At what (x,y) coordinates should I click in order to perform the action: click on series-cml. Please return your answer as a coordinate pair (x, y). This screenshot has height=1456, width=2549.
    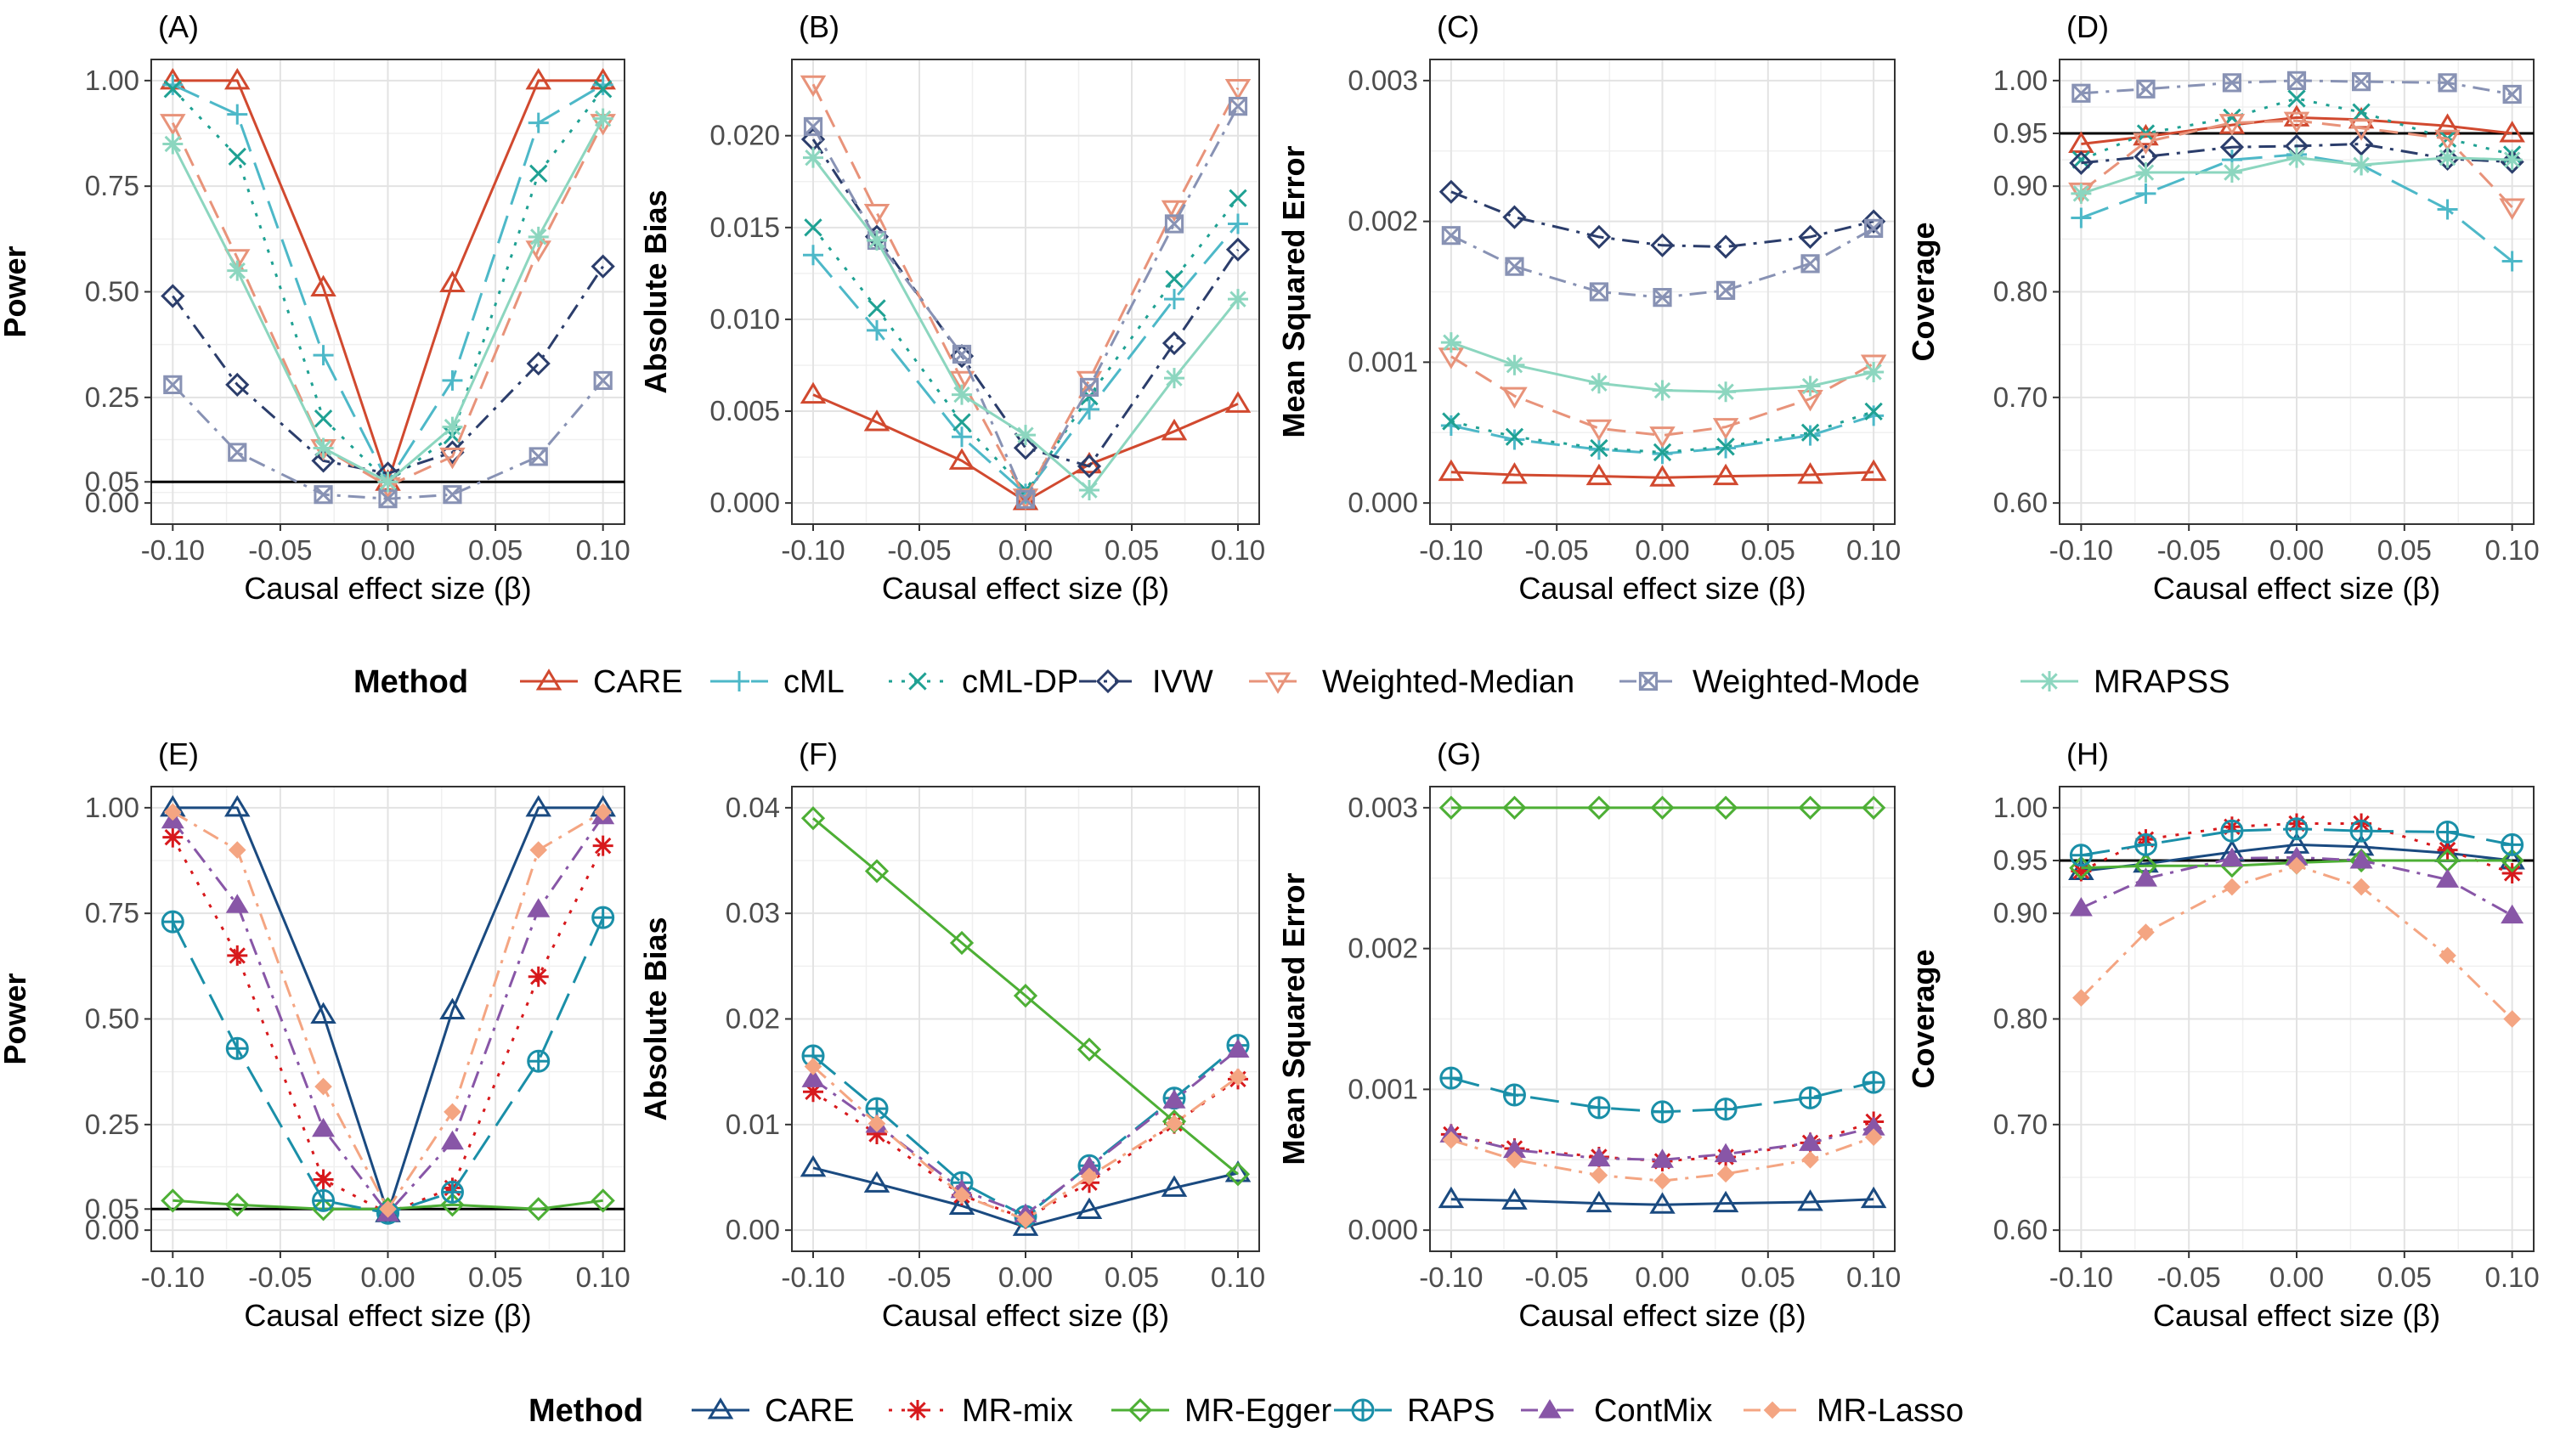
    Looking at the image, I should click on (1026, 359).